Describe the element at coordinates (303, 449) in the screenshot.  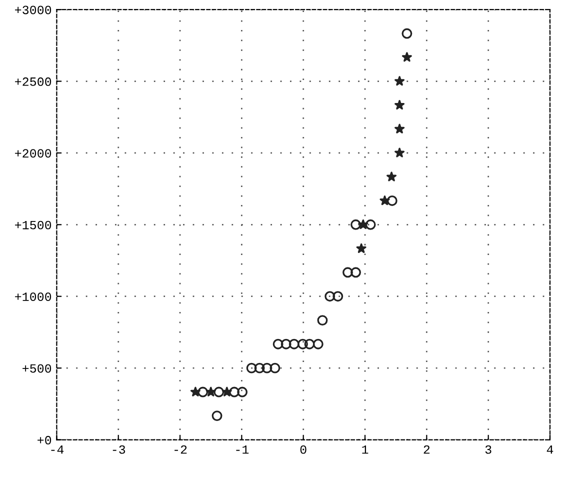
I see `x-tick-label: 0` at that location.